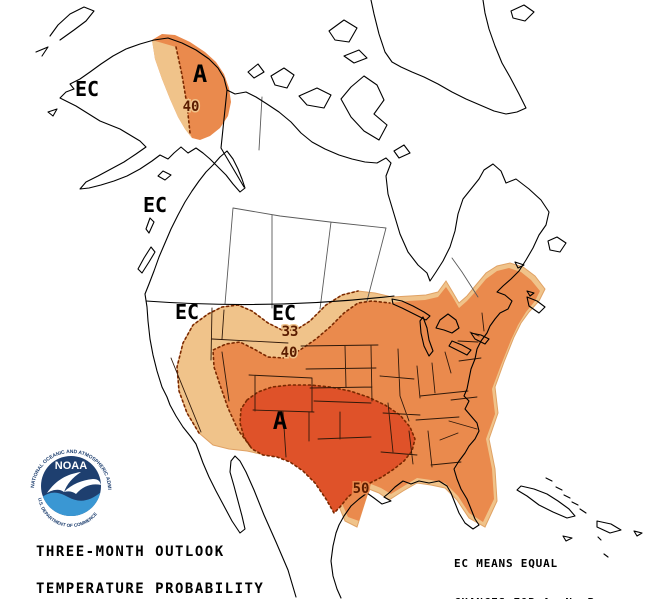  Describe the element at coordinates (130, 551) in the screenshot. I see `title-line-outlook: THREE-MONTH OUTLOOK` at that location.